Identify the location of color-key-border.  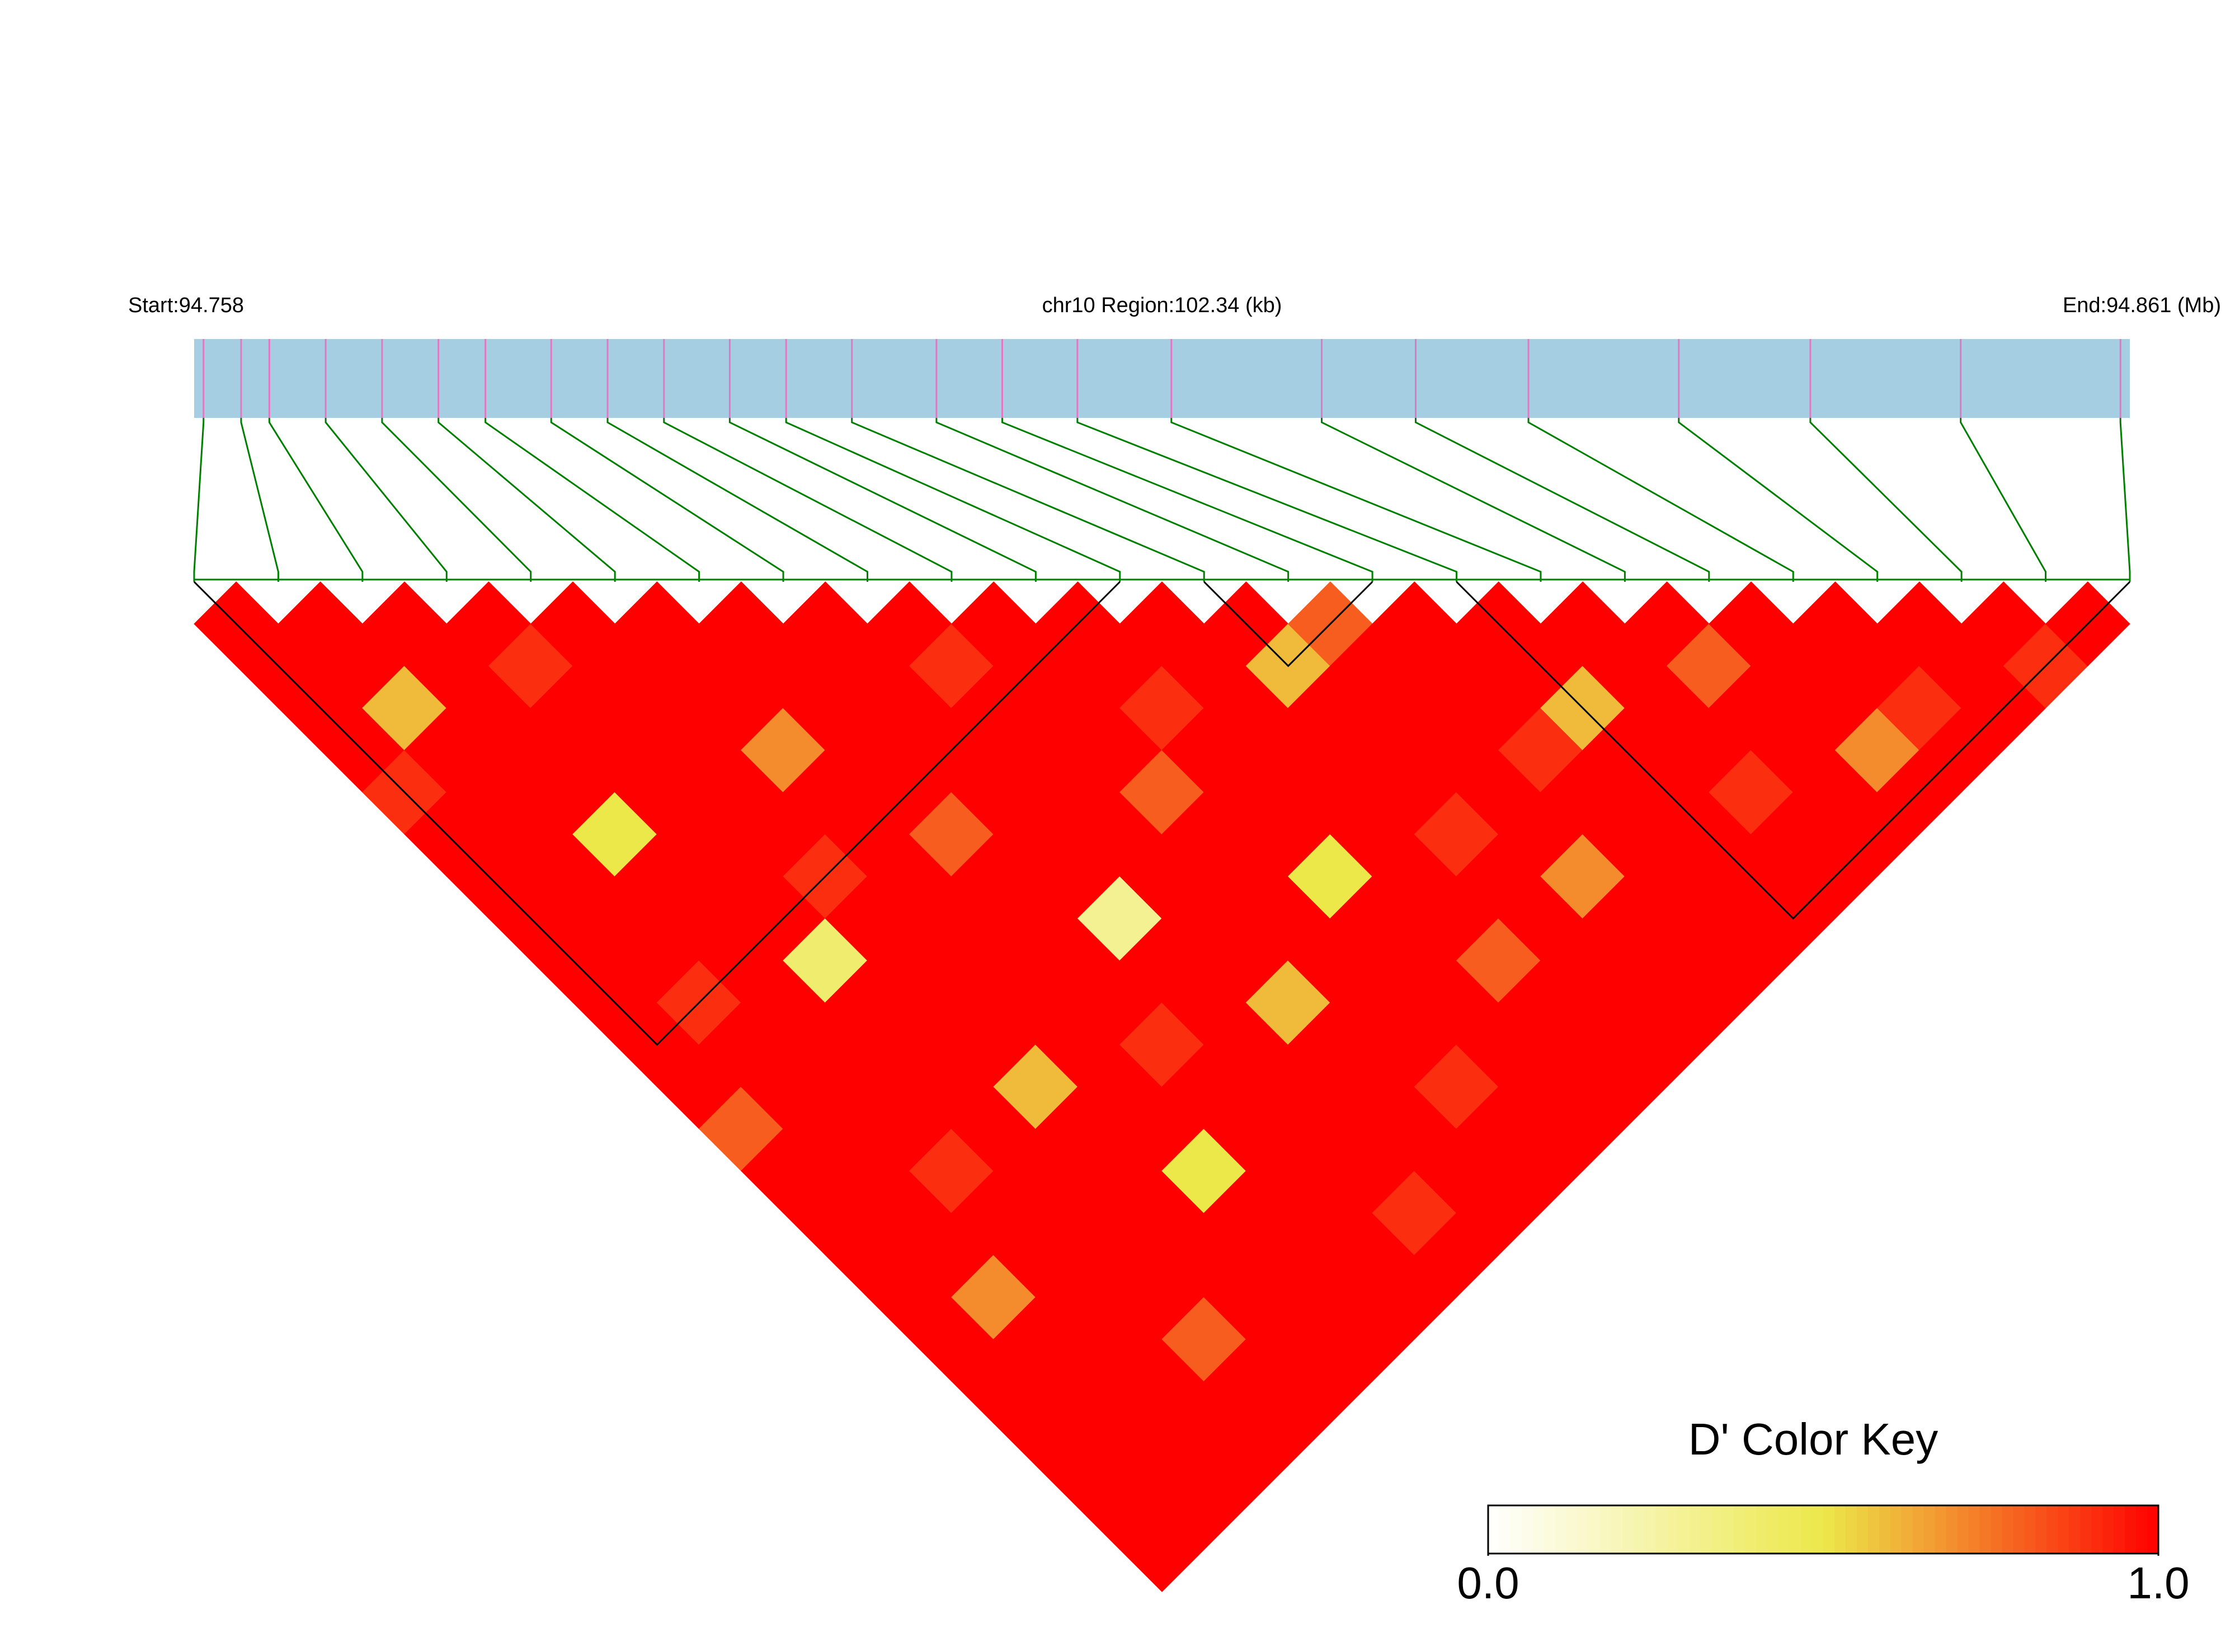
(1823, 1529).